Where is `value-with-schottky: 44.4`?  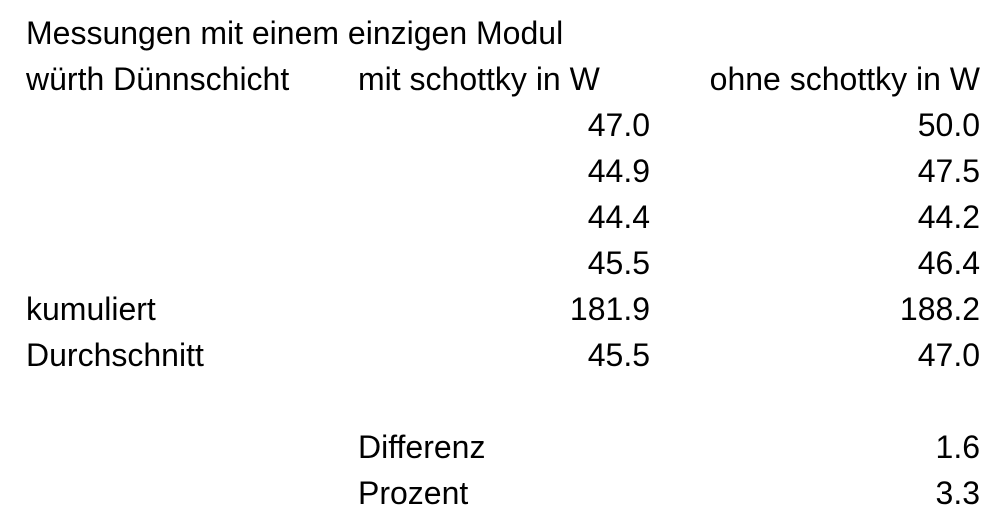 value-with-schottky: 44.4 is located at coordinates (618, 217).